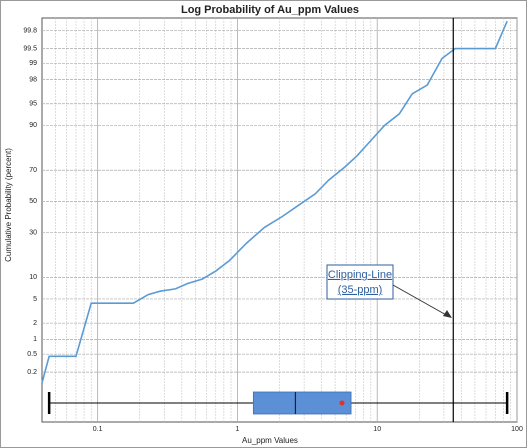 The height and width of the screenshot is (448, 527). Describe the element at coordinates (35, 323) in the screenshot. I see `y-tick-label: 2` at that location.